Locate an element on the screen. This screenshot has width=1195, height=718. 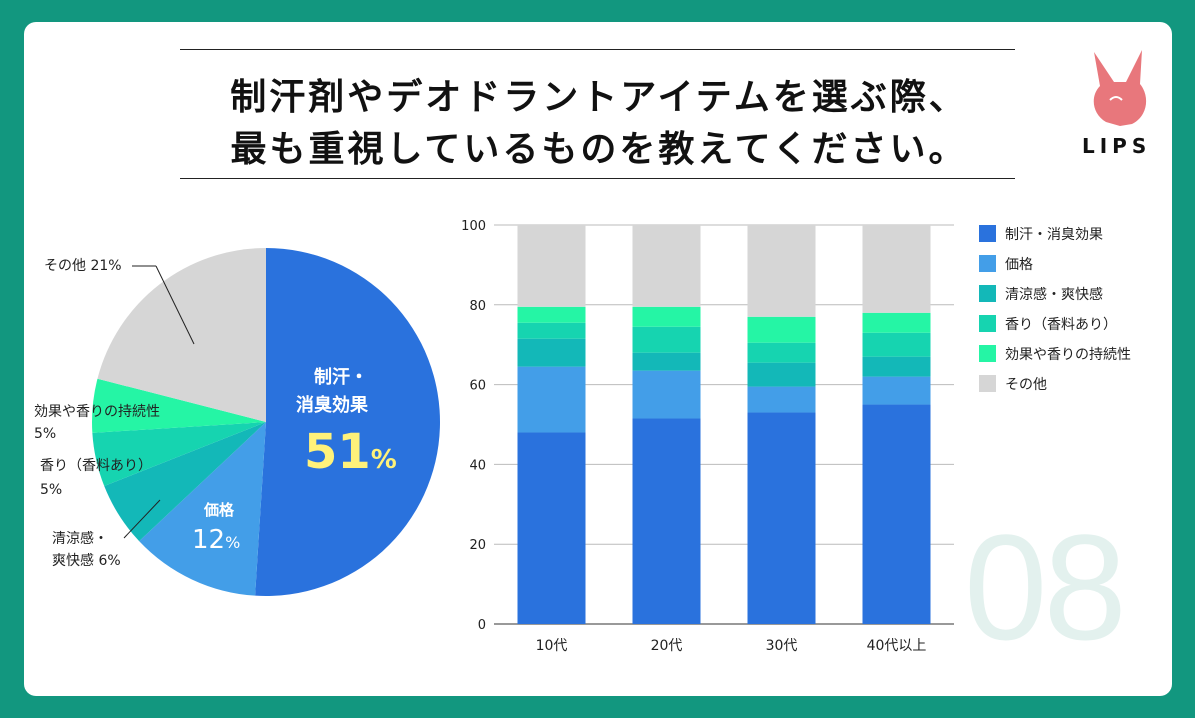
pie-slice-cool is located at coordinates (185, 482).